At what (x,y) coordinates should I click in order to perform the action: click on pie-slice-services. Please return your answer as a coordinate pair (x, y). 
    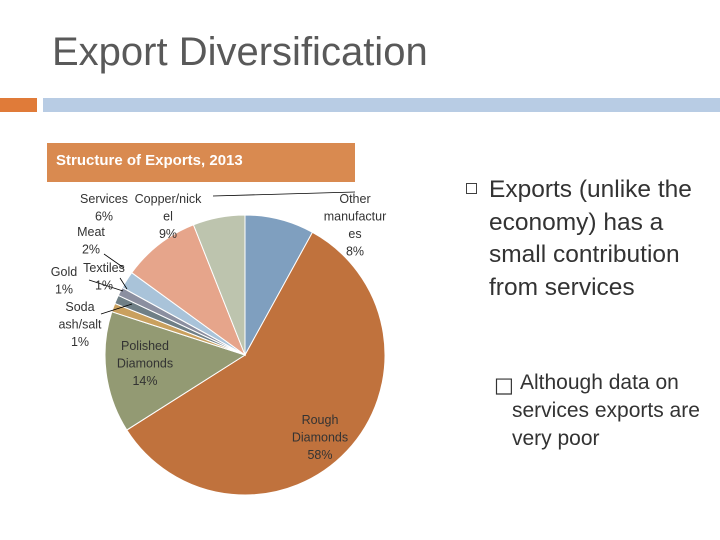
    Looking at the image, I should click on (219, 285).